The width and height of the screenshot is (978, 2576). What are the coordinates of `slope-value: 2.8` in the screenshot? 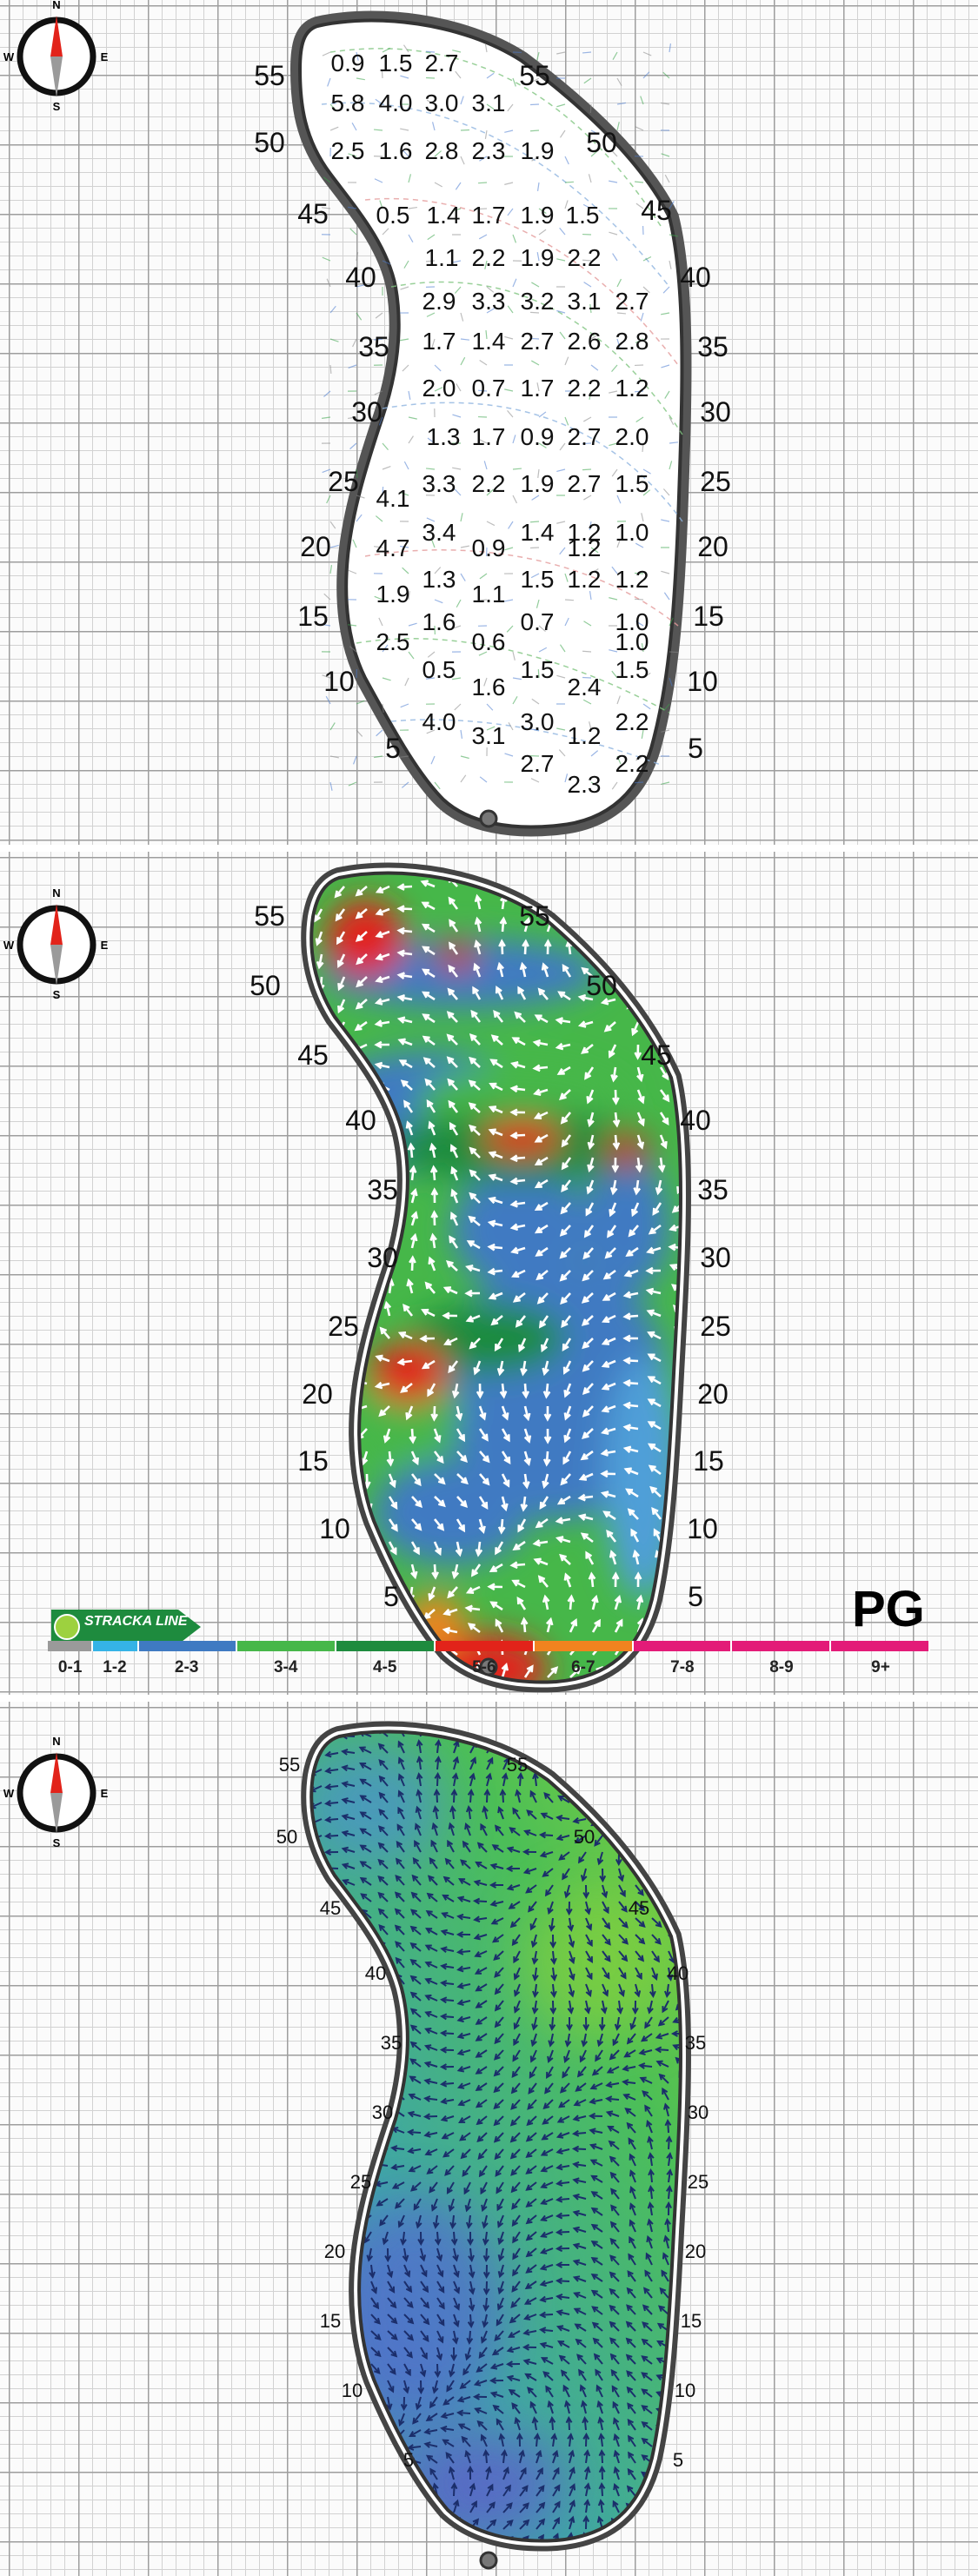 It's located at (442, 150).